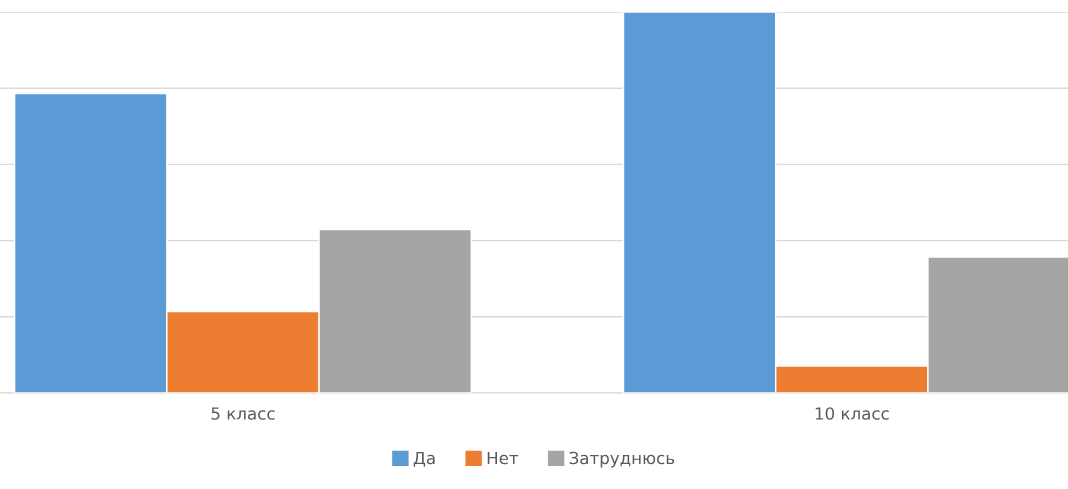 The image size is (1068, 489). I want to click on legend-label: Нет, so click(503, 458).